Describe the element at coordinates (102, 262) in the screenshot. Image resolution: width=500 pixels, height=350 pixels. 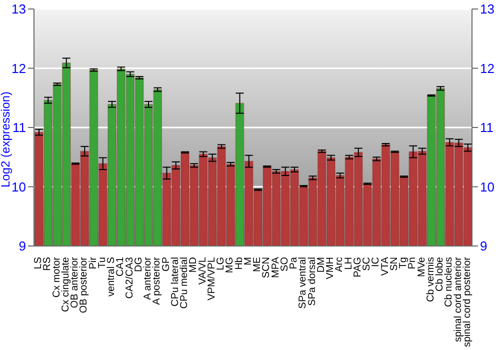
I see `x-tick-label: Tu` at that location.